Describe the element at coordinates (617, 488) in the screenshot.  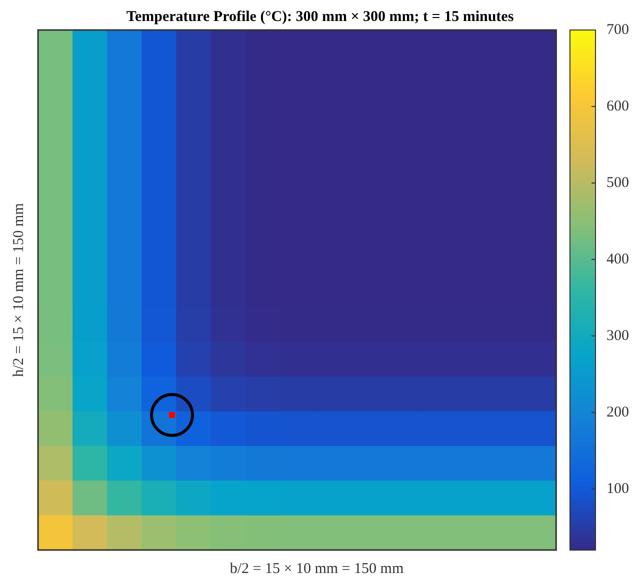
I see `color-bar-label: 100` at that location.